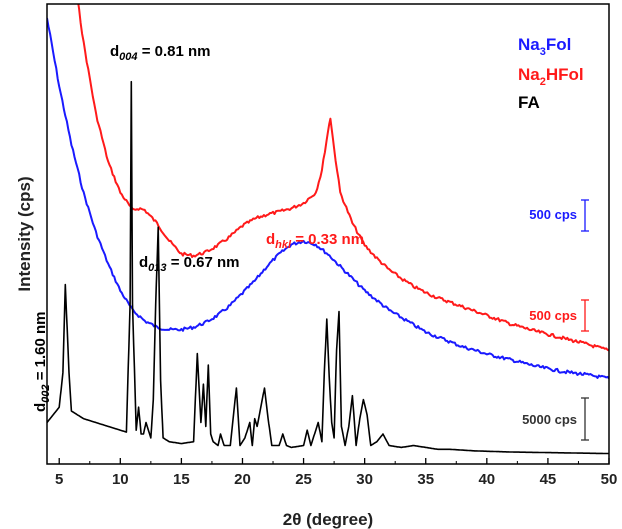 The height and width of the screenshot is (529, 622). I want to click on x-tick-label: 45, so click(548, 479).